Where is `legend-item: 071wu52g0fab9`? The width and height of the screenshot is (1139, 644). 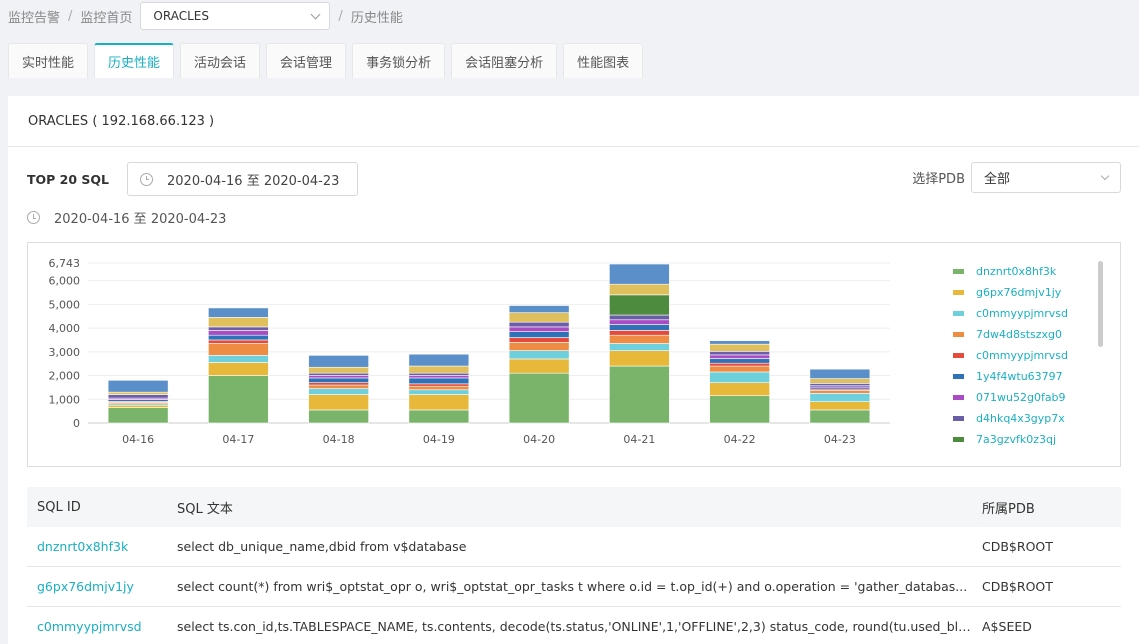
legend-item: 071wu52g0fab9 is located at coordinates (1018, 397).